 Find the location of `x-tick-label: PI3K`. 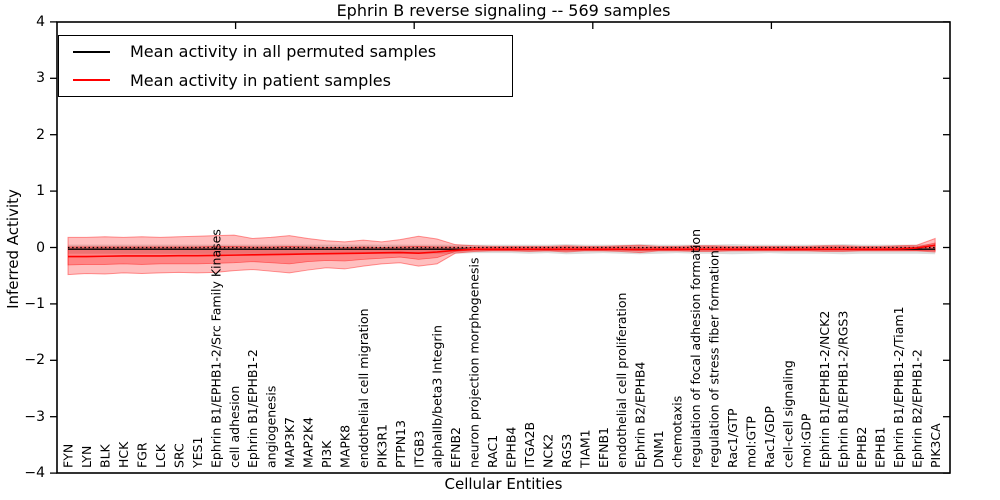

x-tick-label: PI3K is located at coordinates (326, 454).